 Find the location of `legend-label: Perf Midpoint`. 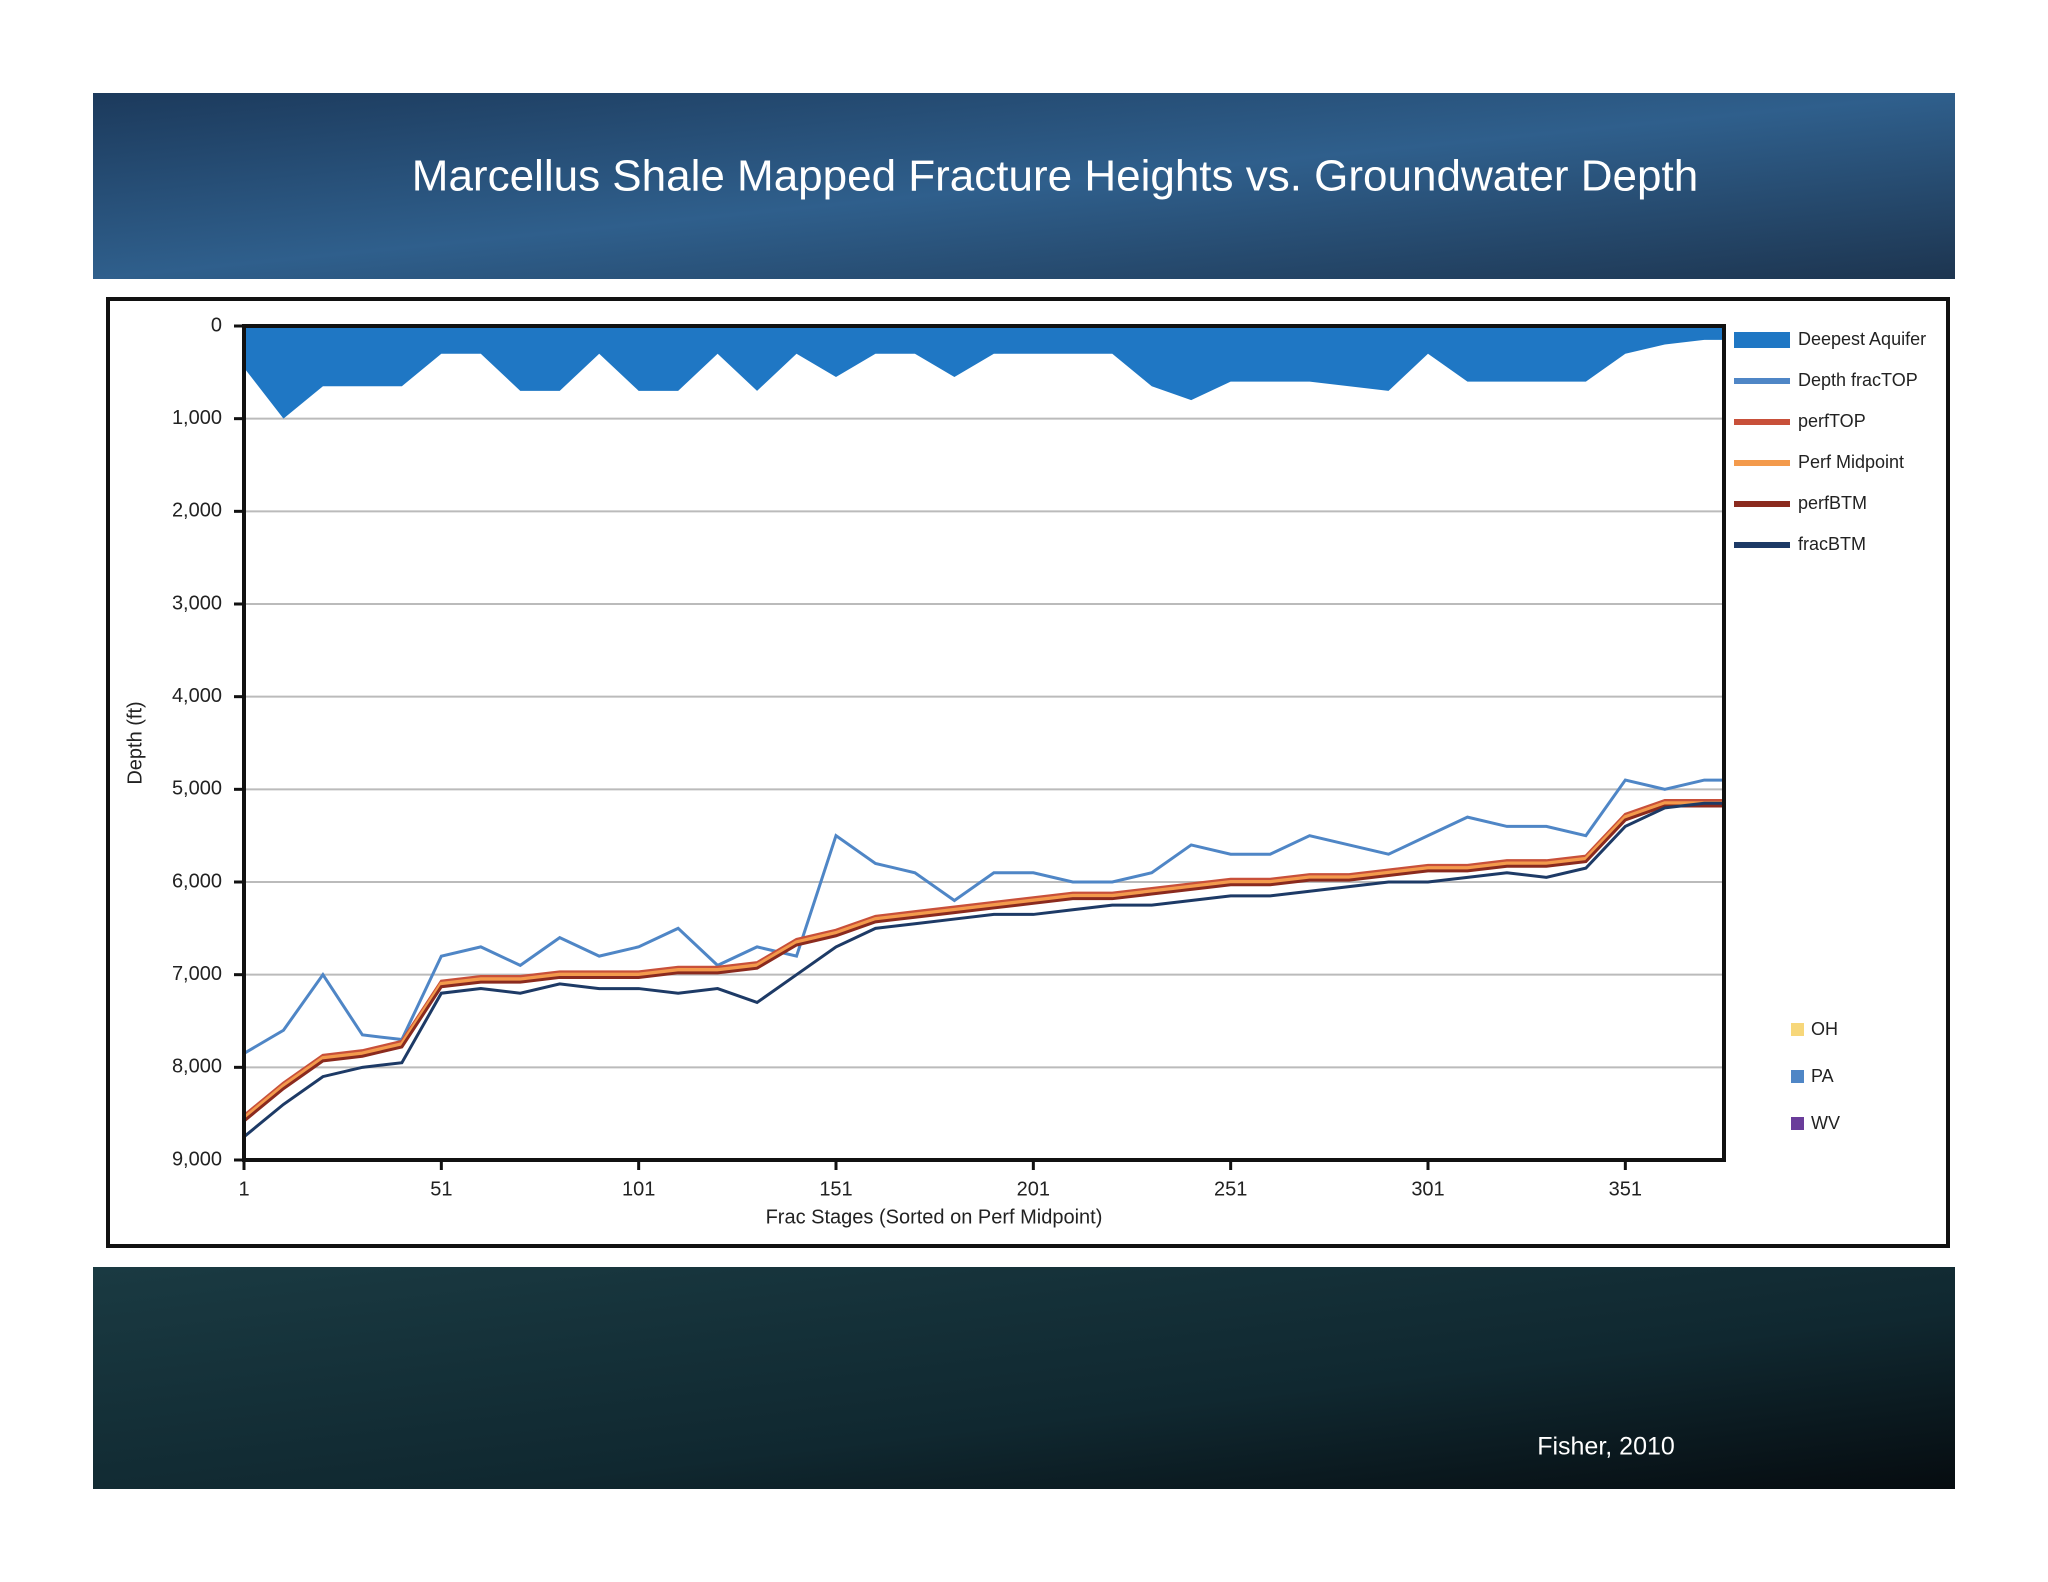

legend-label: Perf Midpoint is located at coordinates (1851, 462).